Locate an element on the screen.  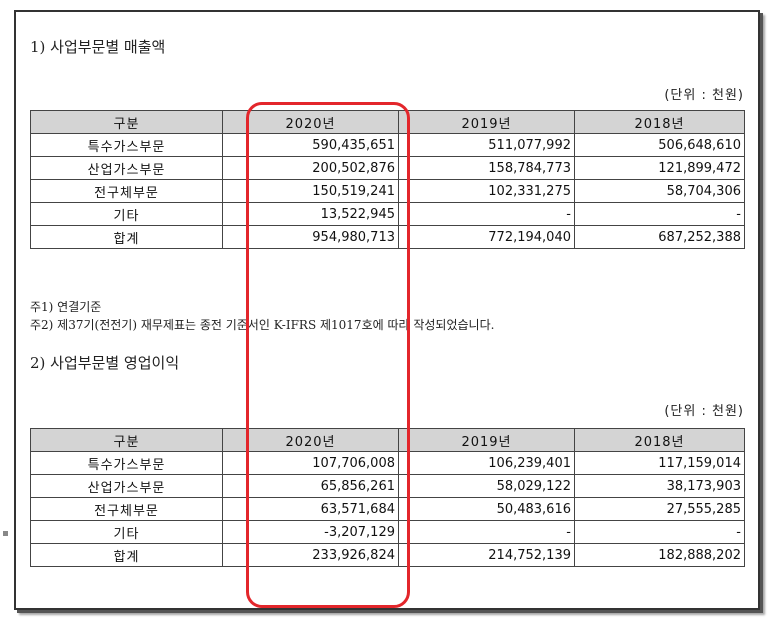
value-2018: 687,252,388 is located at coordinates (659, 237).